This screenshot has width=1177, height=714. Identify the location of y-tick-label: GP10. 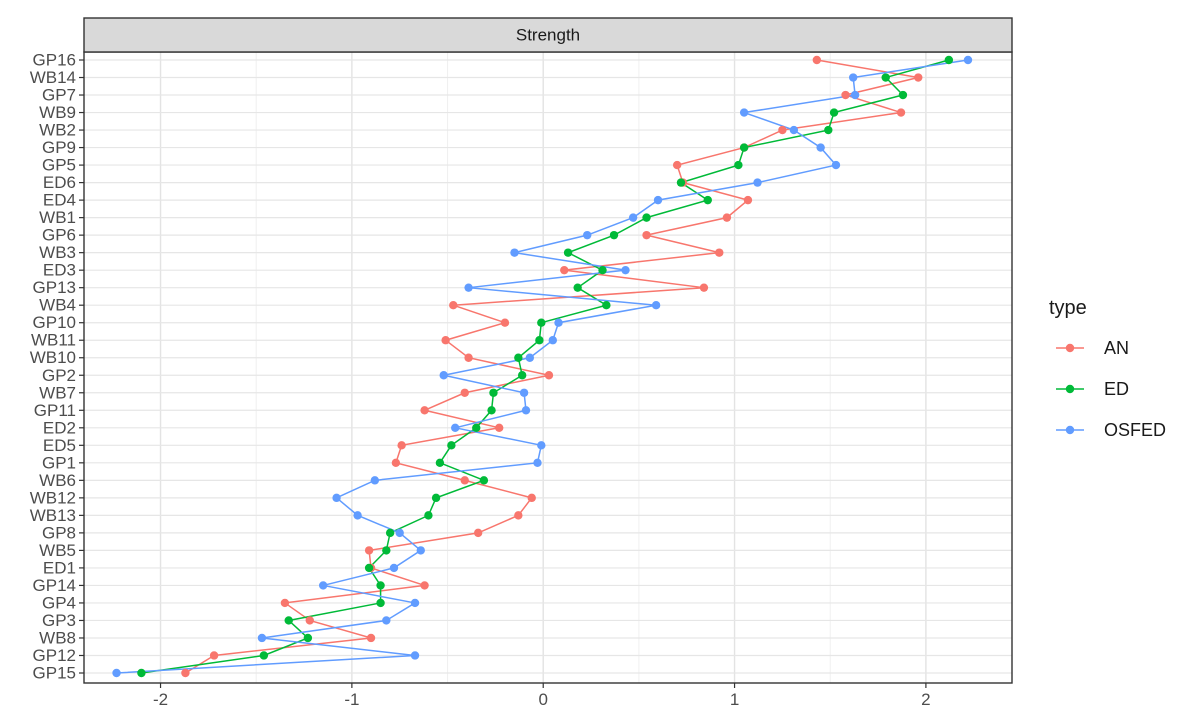
(54, 322).